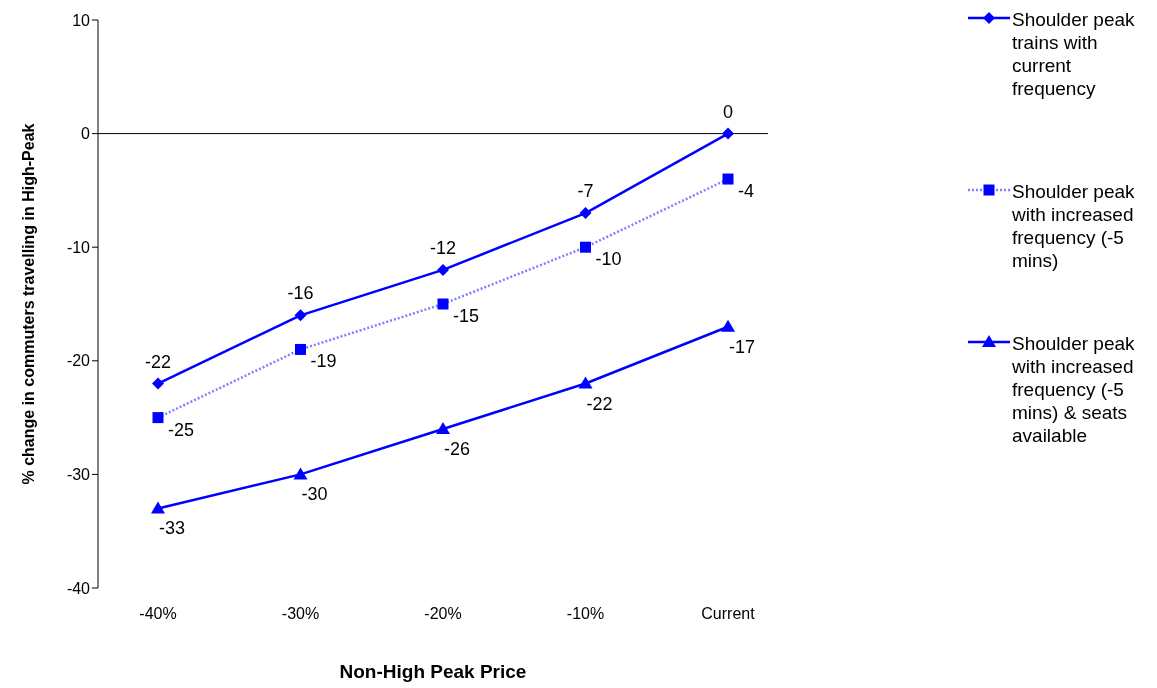  What do you see at coordinates (728, 614) in the screenshot?
I see `x-tick-label: Current` at bounding box center [728, 614].